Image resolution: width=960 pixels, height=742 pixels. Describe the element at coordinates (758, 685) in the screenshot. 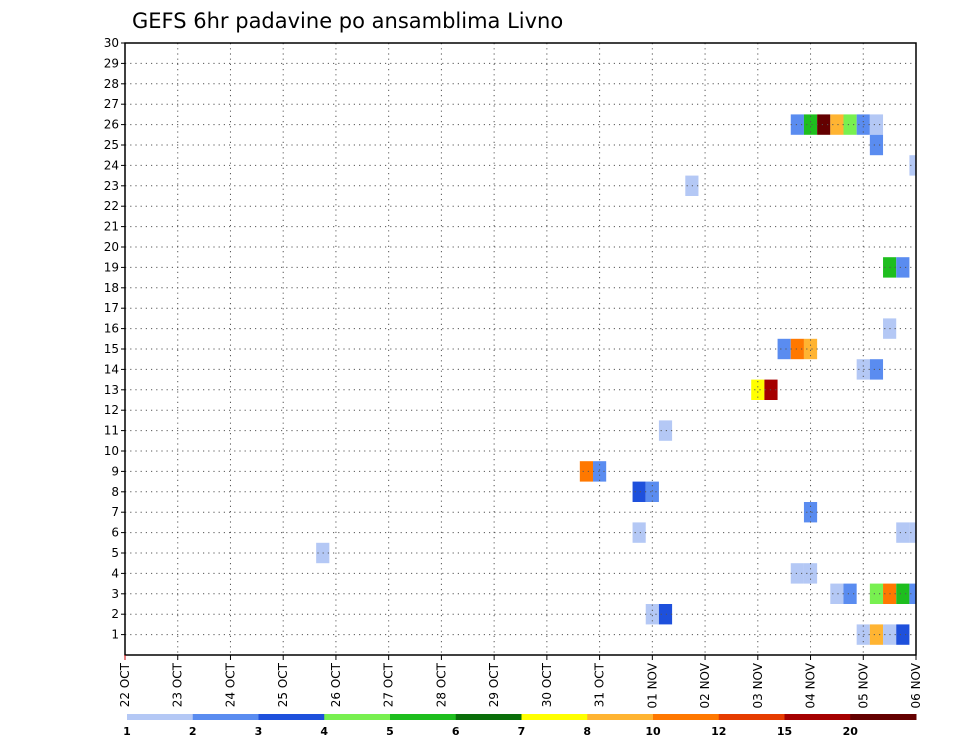

I see `x-tick-label: 03 NOV` at that location.